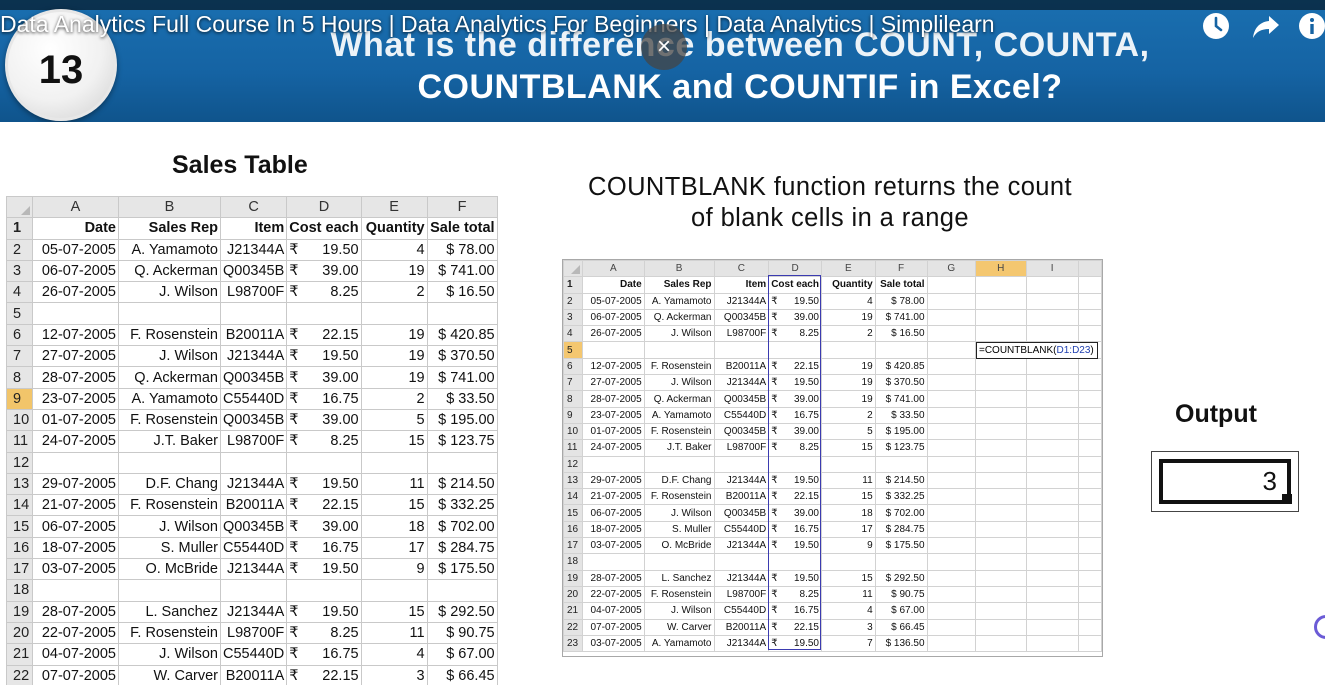  I want to click on table-cell: D.F. Chang, so click(169, 484).